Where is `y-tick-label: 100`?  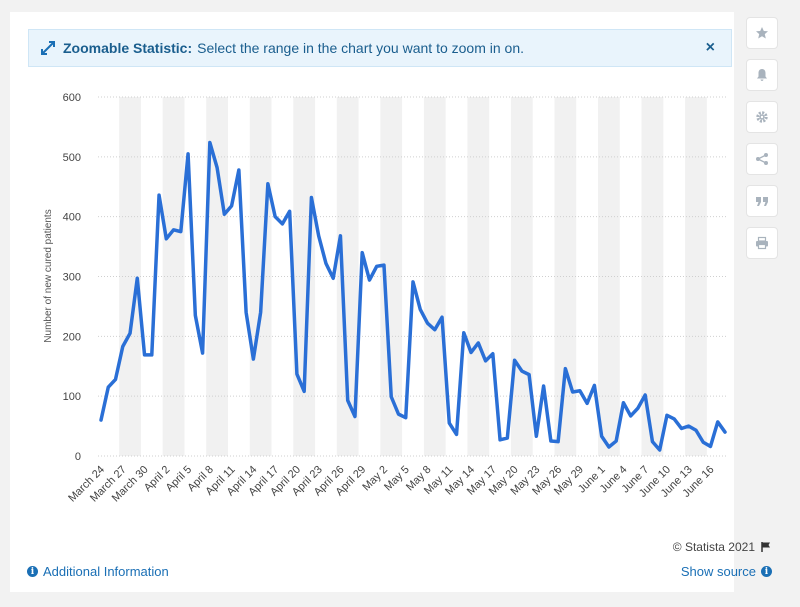
y-tick-label: 100 is located at coordinates (72, 397).